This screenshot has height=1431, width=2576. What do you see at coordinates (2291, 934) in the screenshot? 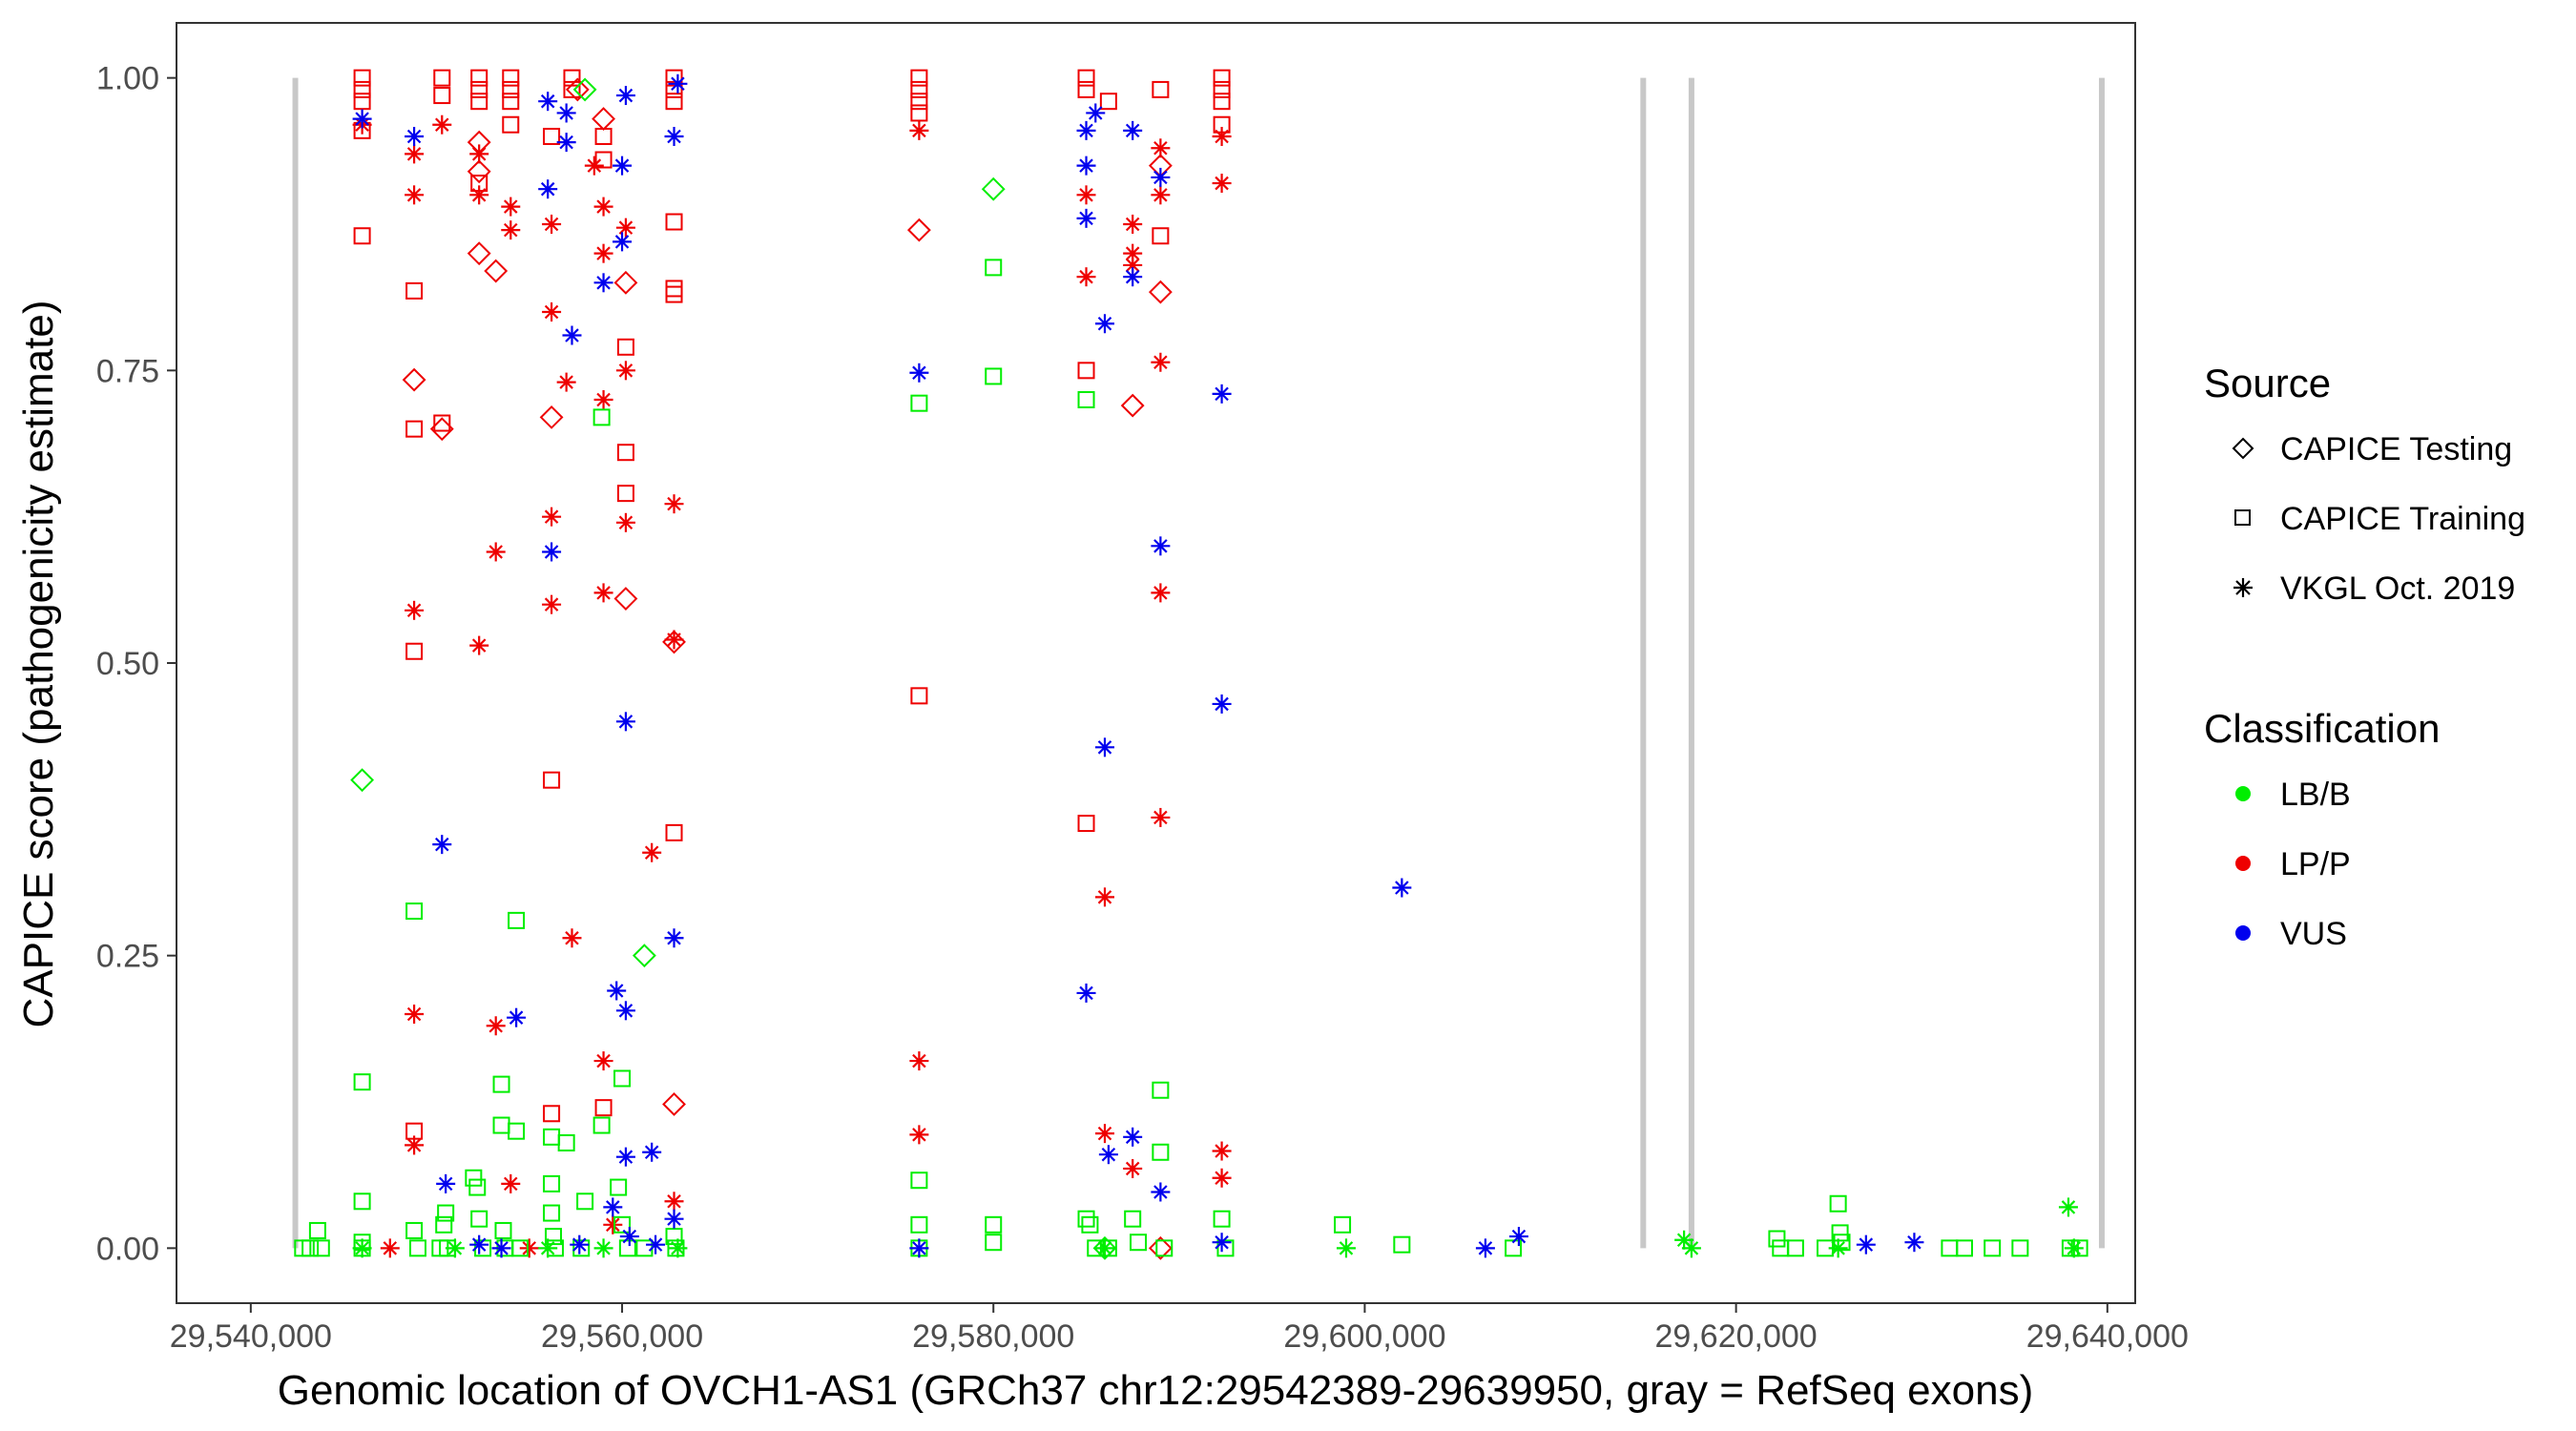
I see `legend-item-vus: VUS` at bounding box center [2291, 934].